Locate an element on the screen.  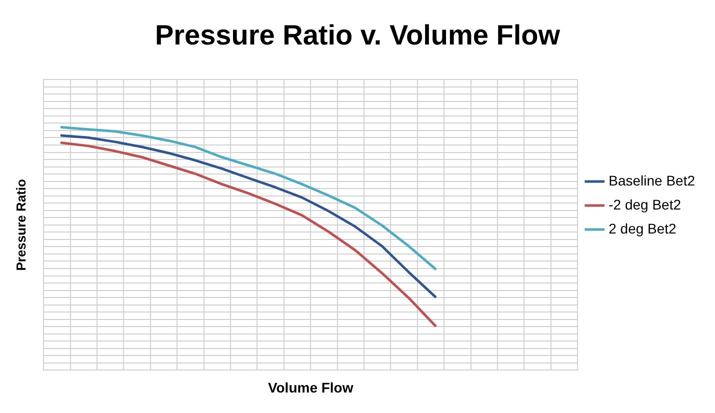
x-axis-title: Volume Flow is located at coordinates (311, 387).